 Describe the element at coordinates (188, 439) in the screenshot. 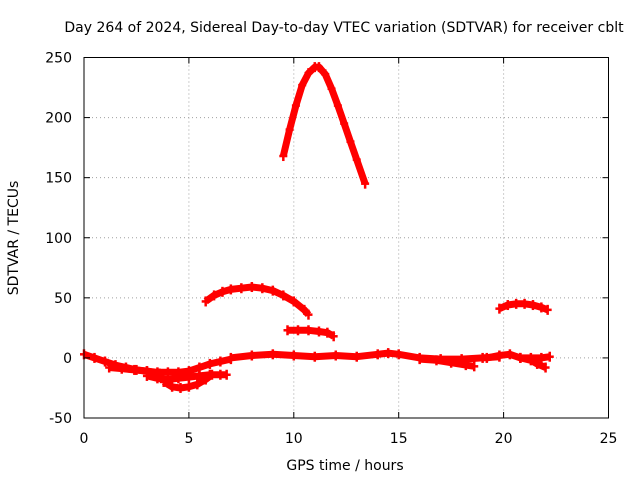

I see `x-tick-label: 5` at that location.